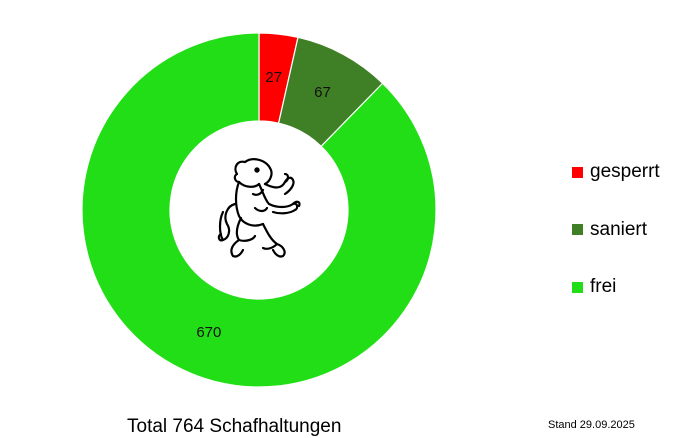 The height and width of the screenshot is (438, 693). I want to click on legend-label: saniert, so click(619, 229).